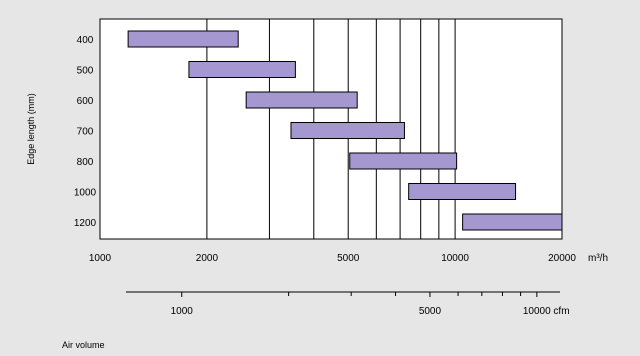 The height and width of the screenshot is (356, 640). Describe the element at coordinates (207, 258) in the screenshot. I see `x-tick-label-2000: 2000` at that location.